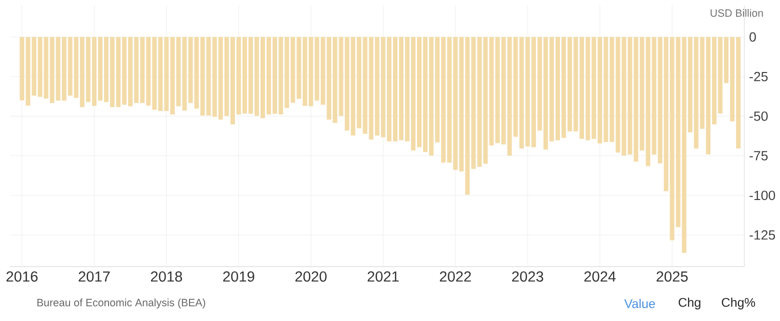 The image size is (780, 321). What do you see at coordinates (238, 276) in the screenshot?
I see `x-tick-label: 2019` at bounding box center [238, 276].